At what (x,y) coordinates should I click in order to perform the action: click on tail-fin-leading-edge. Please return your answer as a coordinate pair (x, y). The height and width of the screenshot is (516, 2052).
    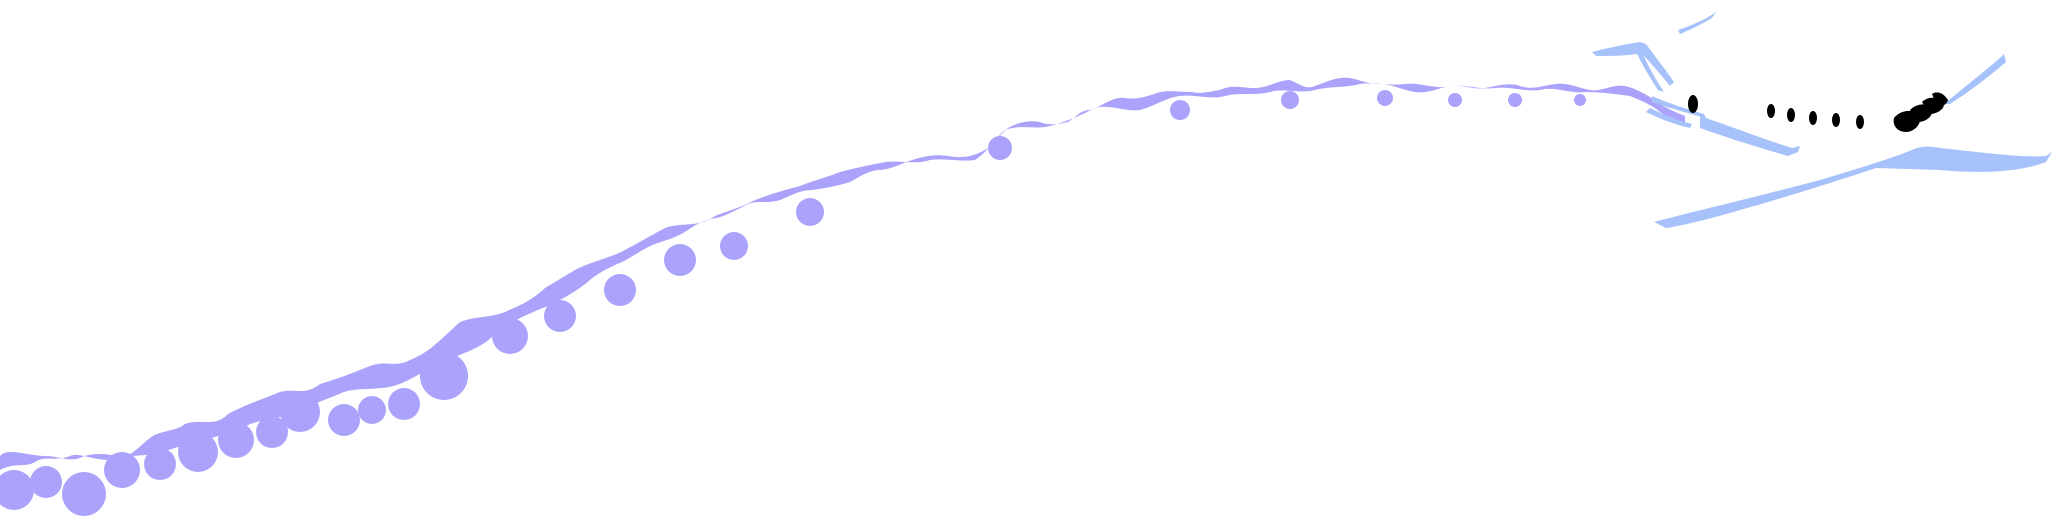
    Looking at the image, I should click on (1650, 72).